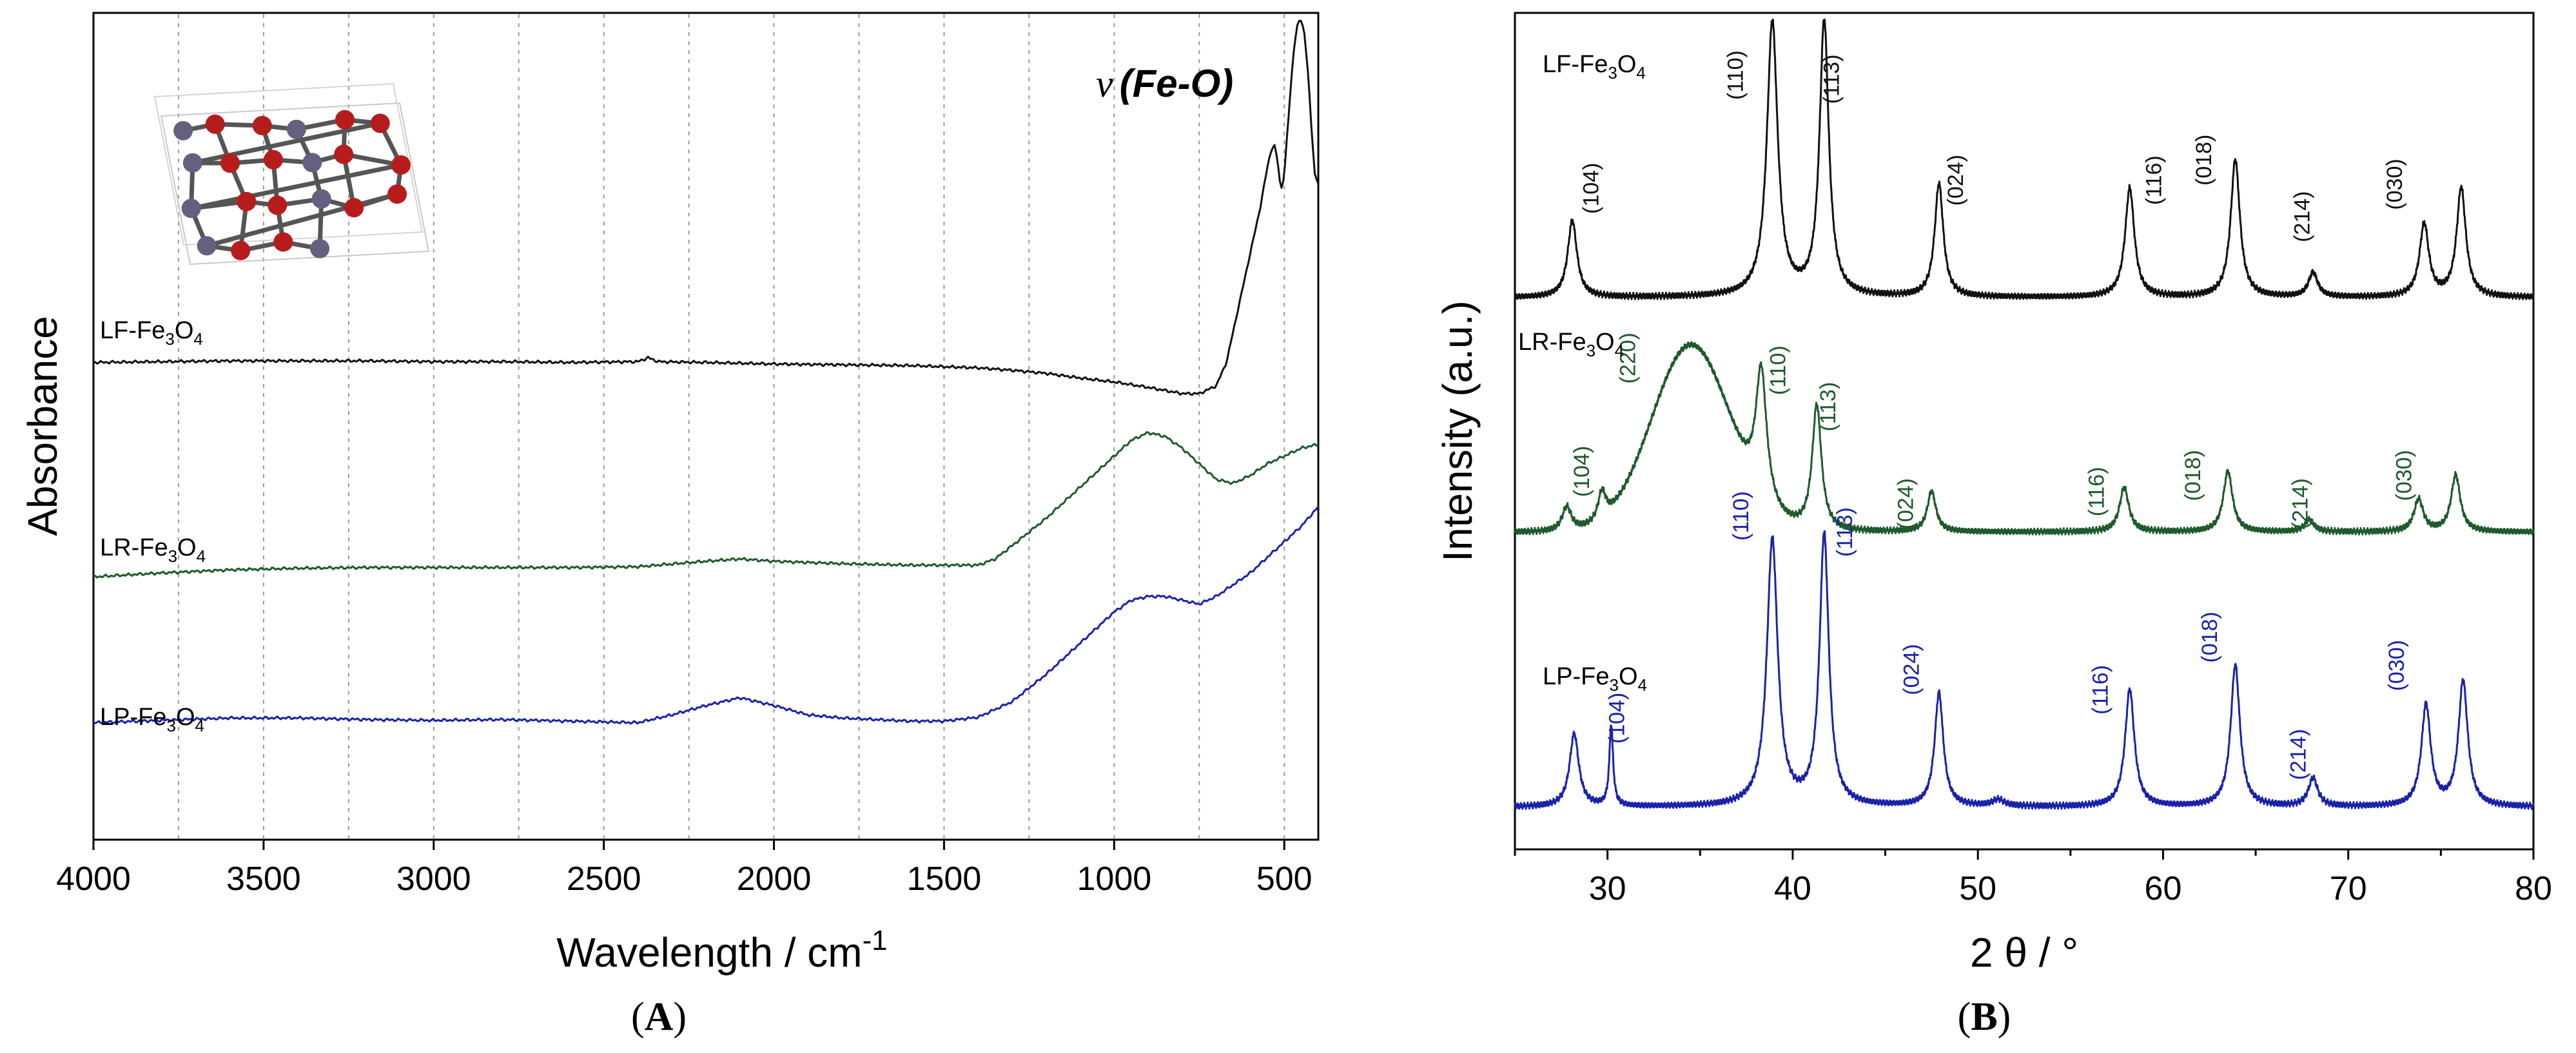 This screenshot has width=2576, height=1053. I want to click on fe-o-label: (Fe-O), so click(1177, 83).